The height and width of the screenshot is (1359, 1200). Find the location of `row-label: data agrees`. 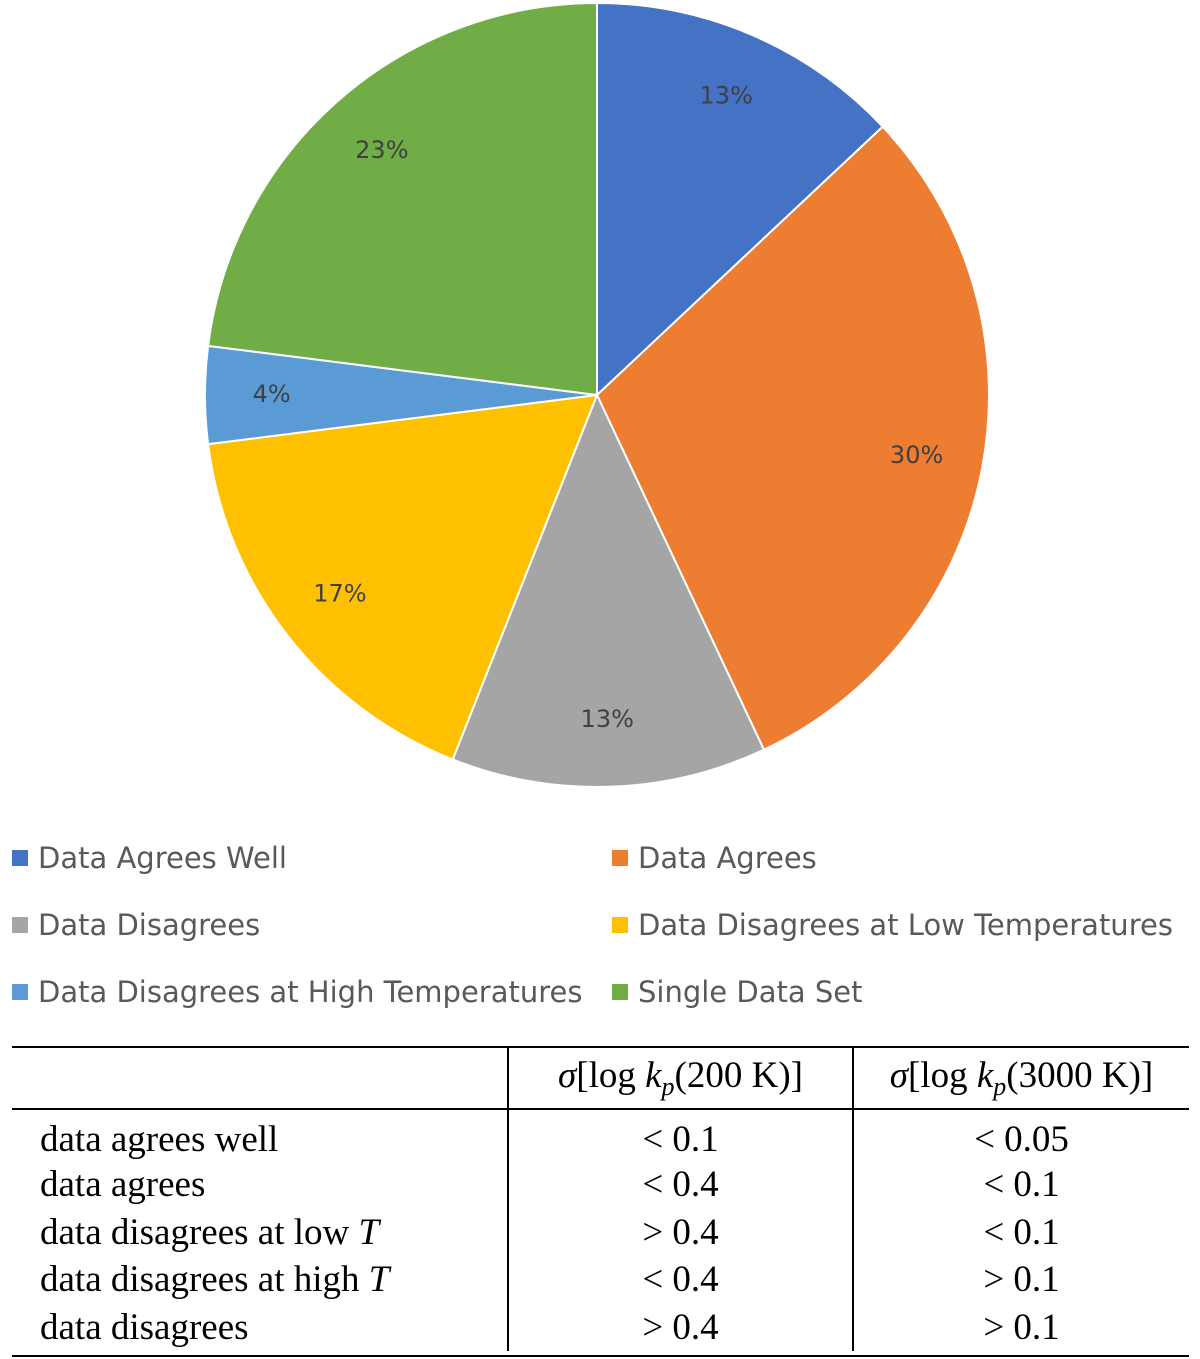

row-label: data agrees is located at coordinates (123, 1185).